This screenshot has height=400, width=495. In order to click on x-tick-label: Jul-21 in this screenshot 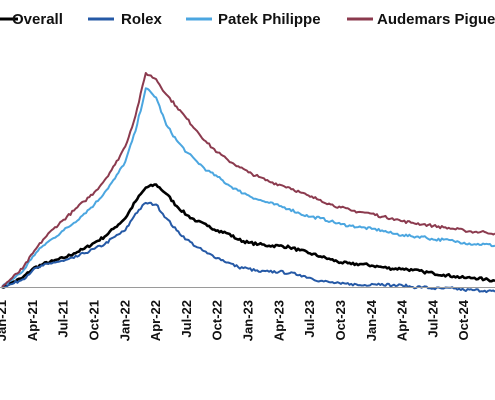, I will do `click(63, 319)`.